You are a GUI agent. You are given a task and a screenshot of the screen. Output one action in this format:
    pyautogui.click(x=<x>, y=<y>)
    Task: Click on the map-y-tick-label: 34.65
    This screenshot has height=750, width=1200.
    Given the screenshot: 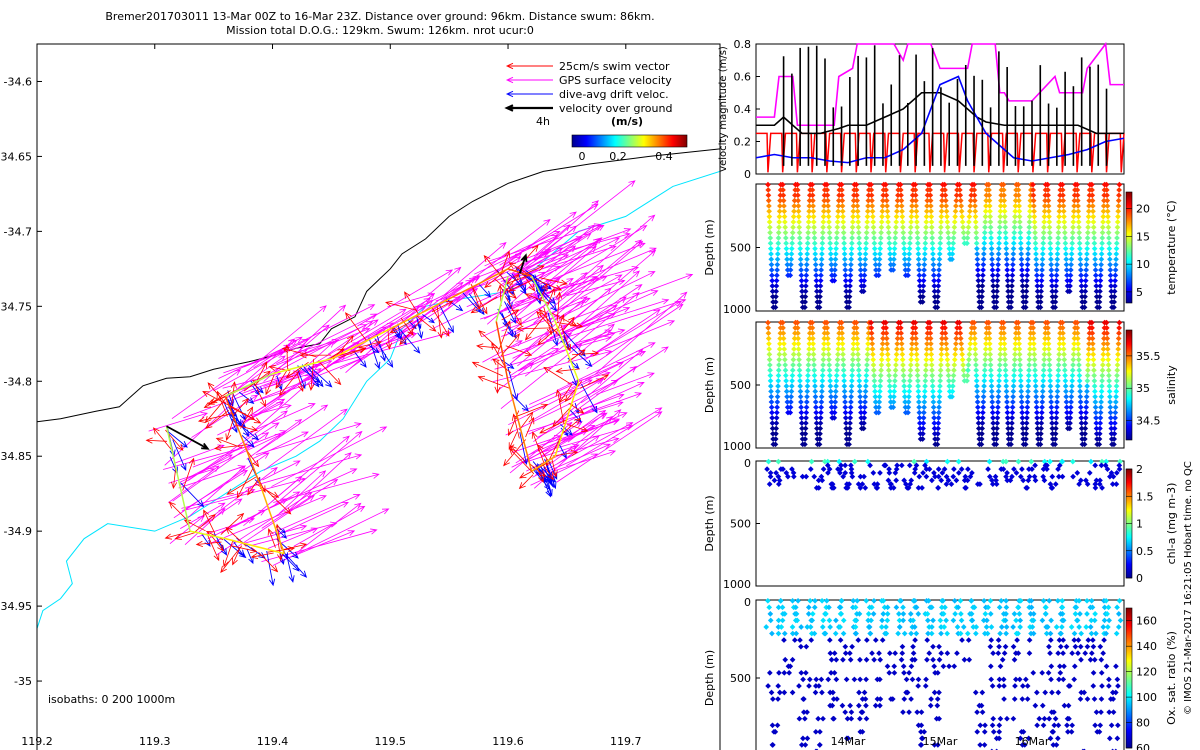 What is the action you would take?
    pyautogui.click(x=17, y=156)
    